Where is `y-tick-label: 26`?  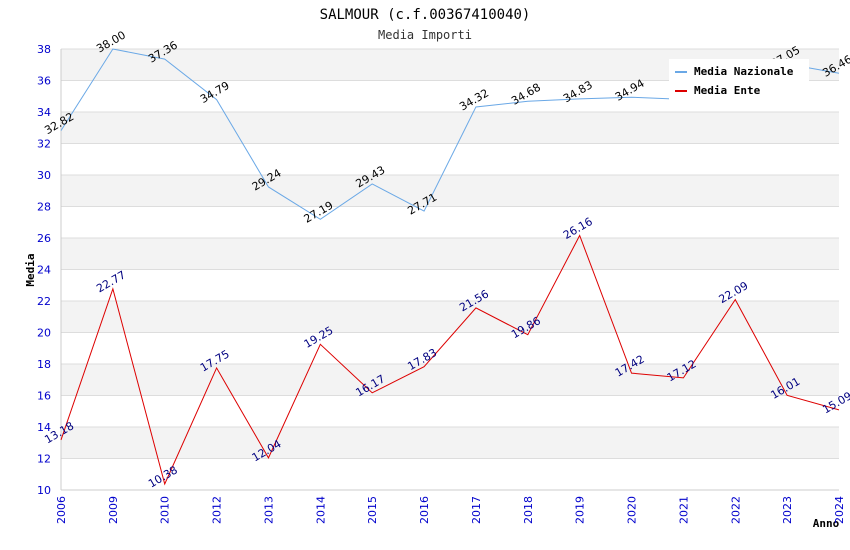
y-tick-label: 26 is located at coordinates (44, 238).